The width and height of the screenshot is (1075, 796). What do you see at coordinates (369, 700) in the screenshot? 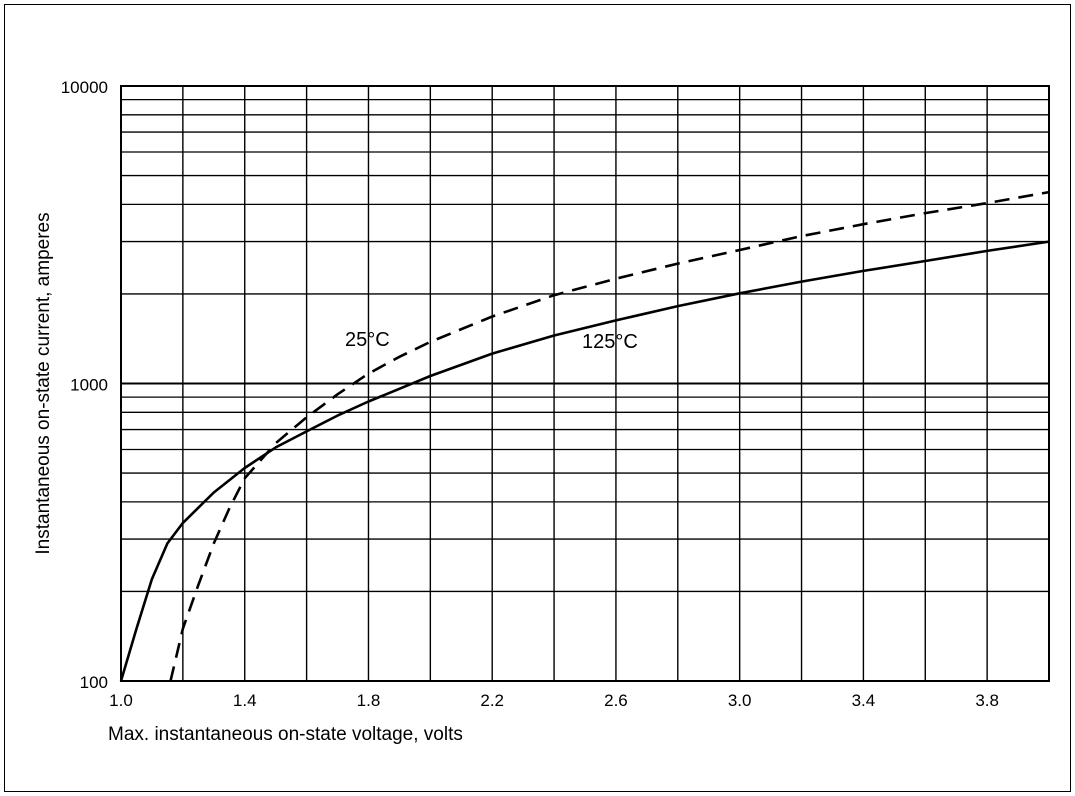
I see `x-tick-label: 1.8` at bounding box center [369, 700].